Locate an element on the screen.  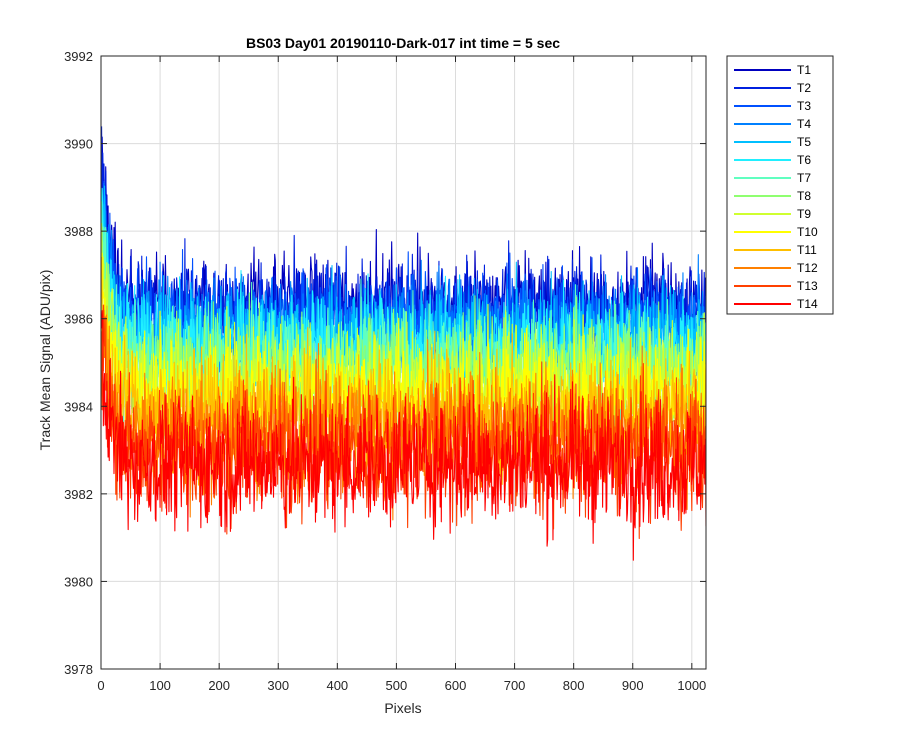
legend-box is located at coordinates (780, 185).